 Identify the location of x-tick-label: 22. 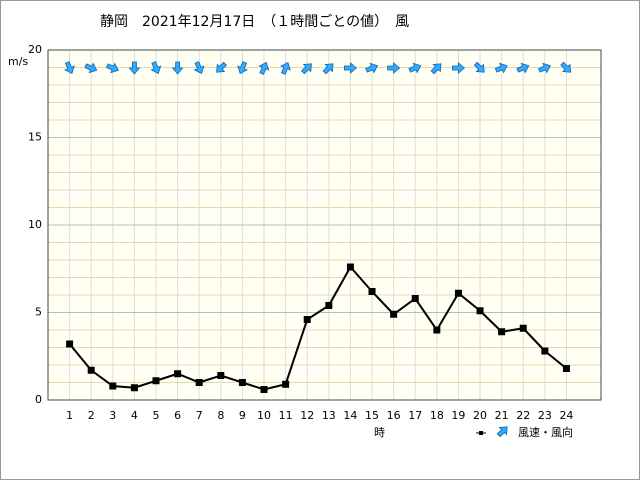
(523, 415).